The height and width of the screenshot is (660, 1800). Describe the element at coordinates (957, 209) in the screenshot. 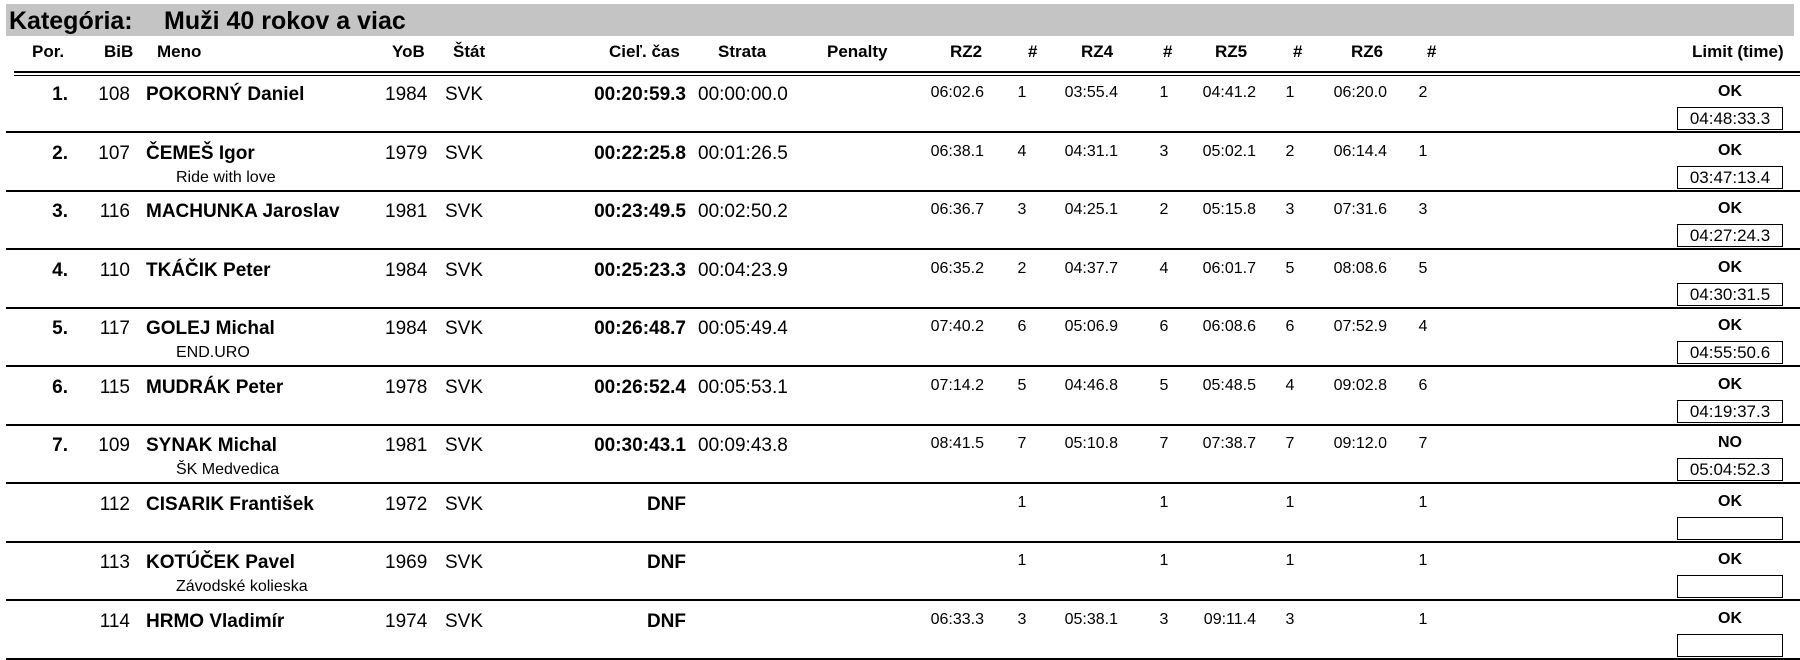

I see `rz2-time: 06:36.7` at that location.